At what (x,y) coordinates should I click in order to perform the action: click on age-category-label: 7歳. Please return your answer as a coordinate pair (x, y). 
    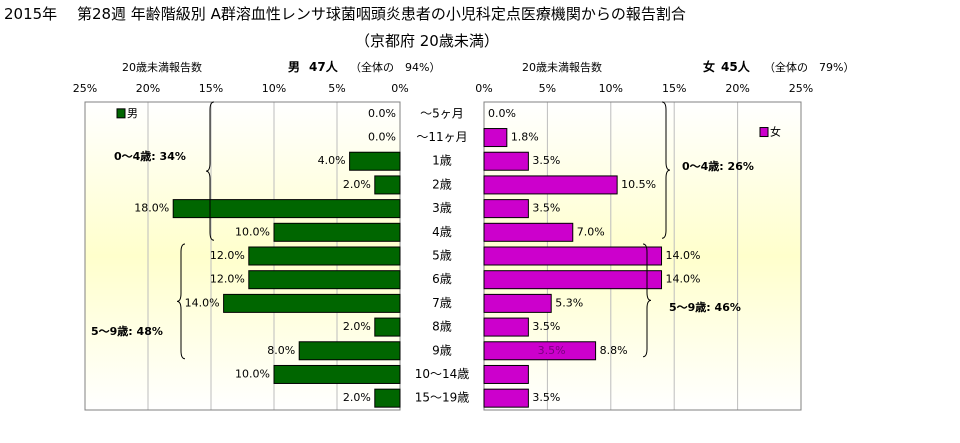
    Looking at the image, I should click on (442, 303).